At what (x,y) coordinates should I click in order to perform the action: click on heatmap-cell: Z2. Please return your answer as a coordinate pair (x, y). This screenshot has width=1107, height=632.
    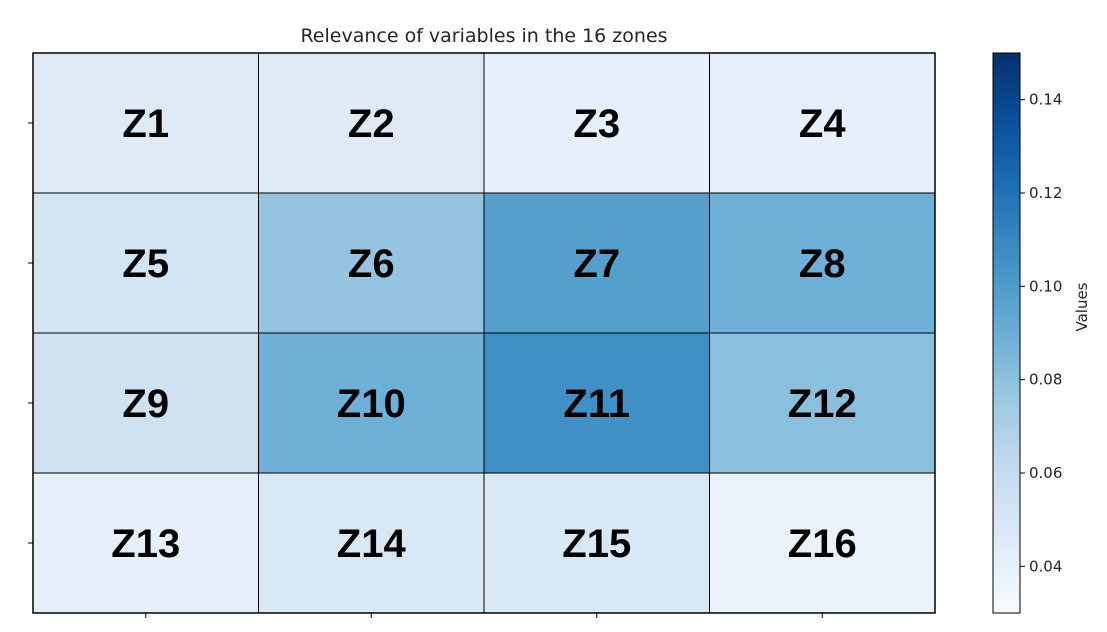
    Looking at the image, I should click on (371, 123).